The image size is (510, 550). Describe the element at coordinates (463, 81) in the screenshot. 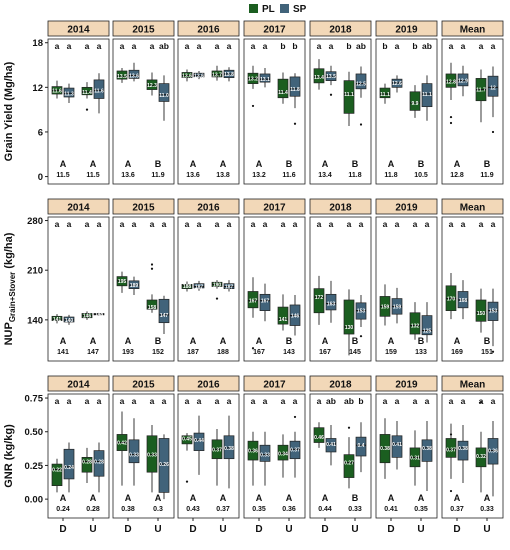

I see `box-D-SP: 12.9` at that location.